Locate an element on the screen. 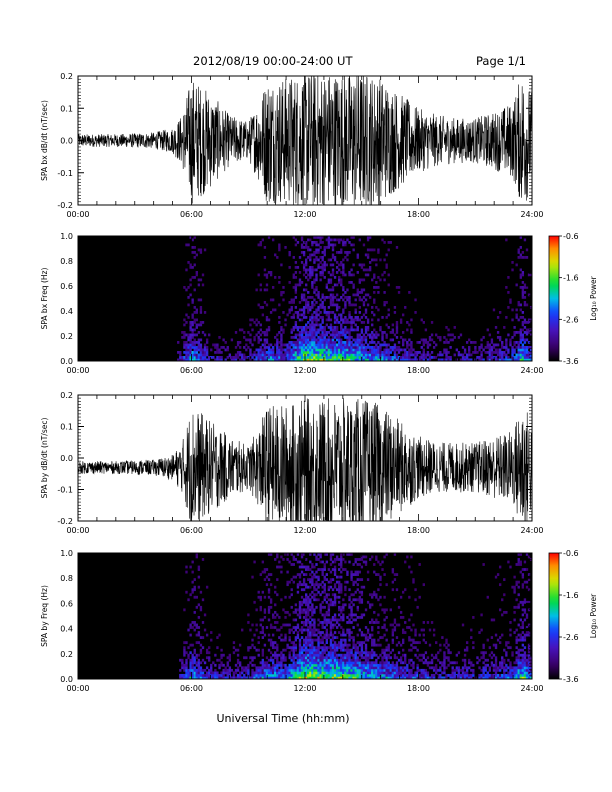 The height and width of the screenshot is (792, 612). x-tick-label: 24:00 is located at coordinates (531, 530).